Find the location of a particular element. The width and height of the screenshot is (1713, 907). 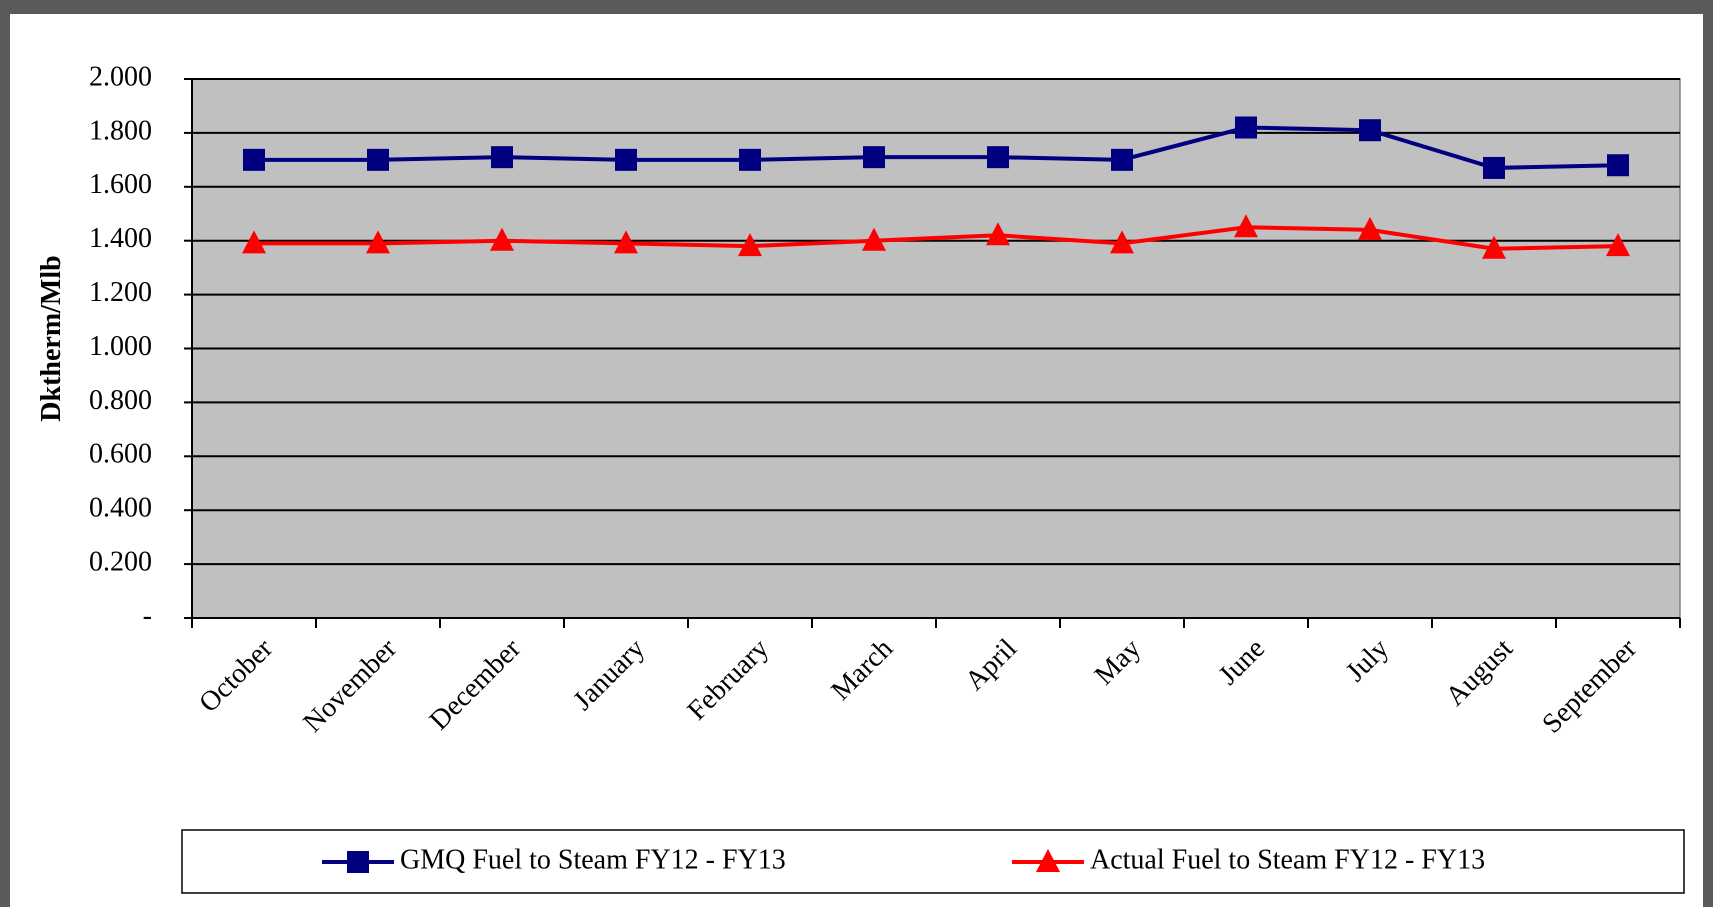

legend-label: GMQ Fuel to Steam FY12 - FY13 is located at coordinates (593, 859).